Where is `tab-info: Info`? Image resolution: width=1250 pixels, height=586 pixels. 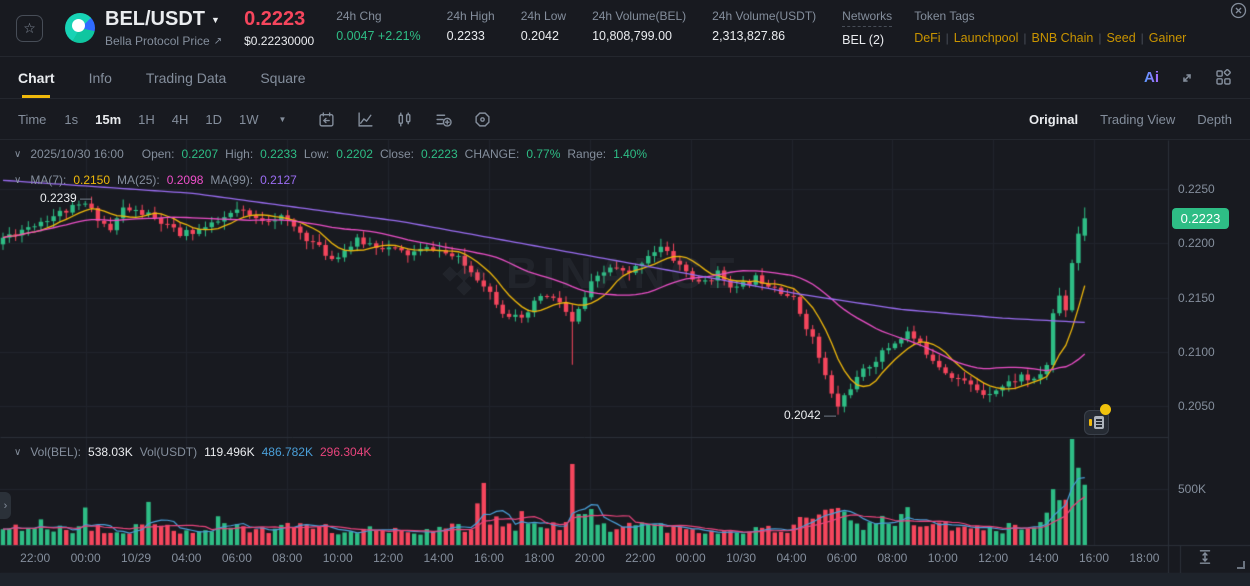
tab-info: Info is located at coordinates (100, 77).